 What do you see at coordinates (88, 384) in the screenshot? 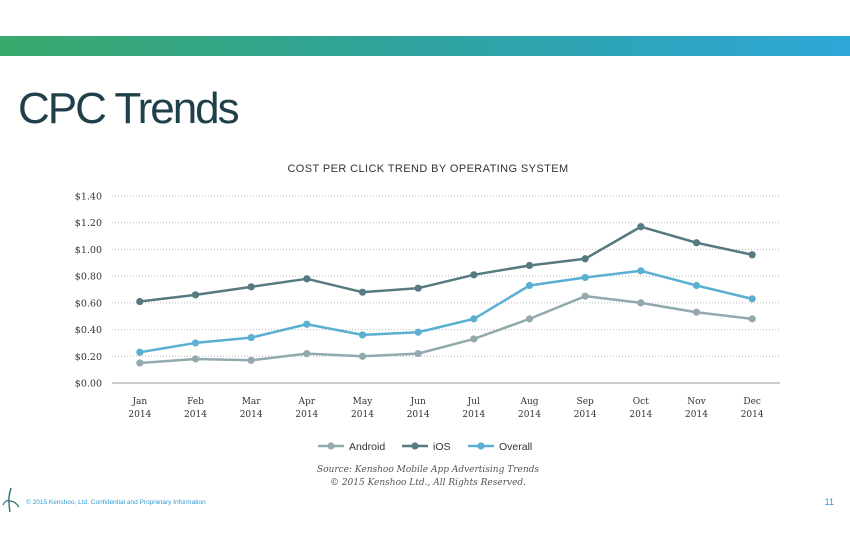
I see `y-tick-label: $0.00` at bounding box center [88, 384].